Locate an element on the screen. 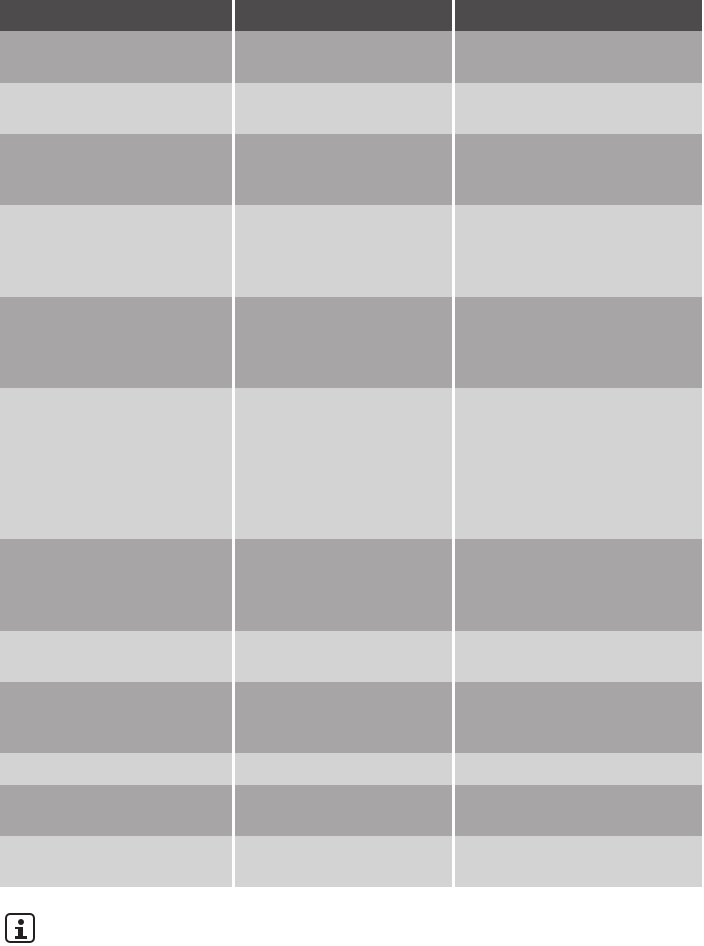  table-header is located at coordinates (351, 15).